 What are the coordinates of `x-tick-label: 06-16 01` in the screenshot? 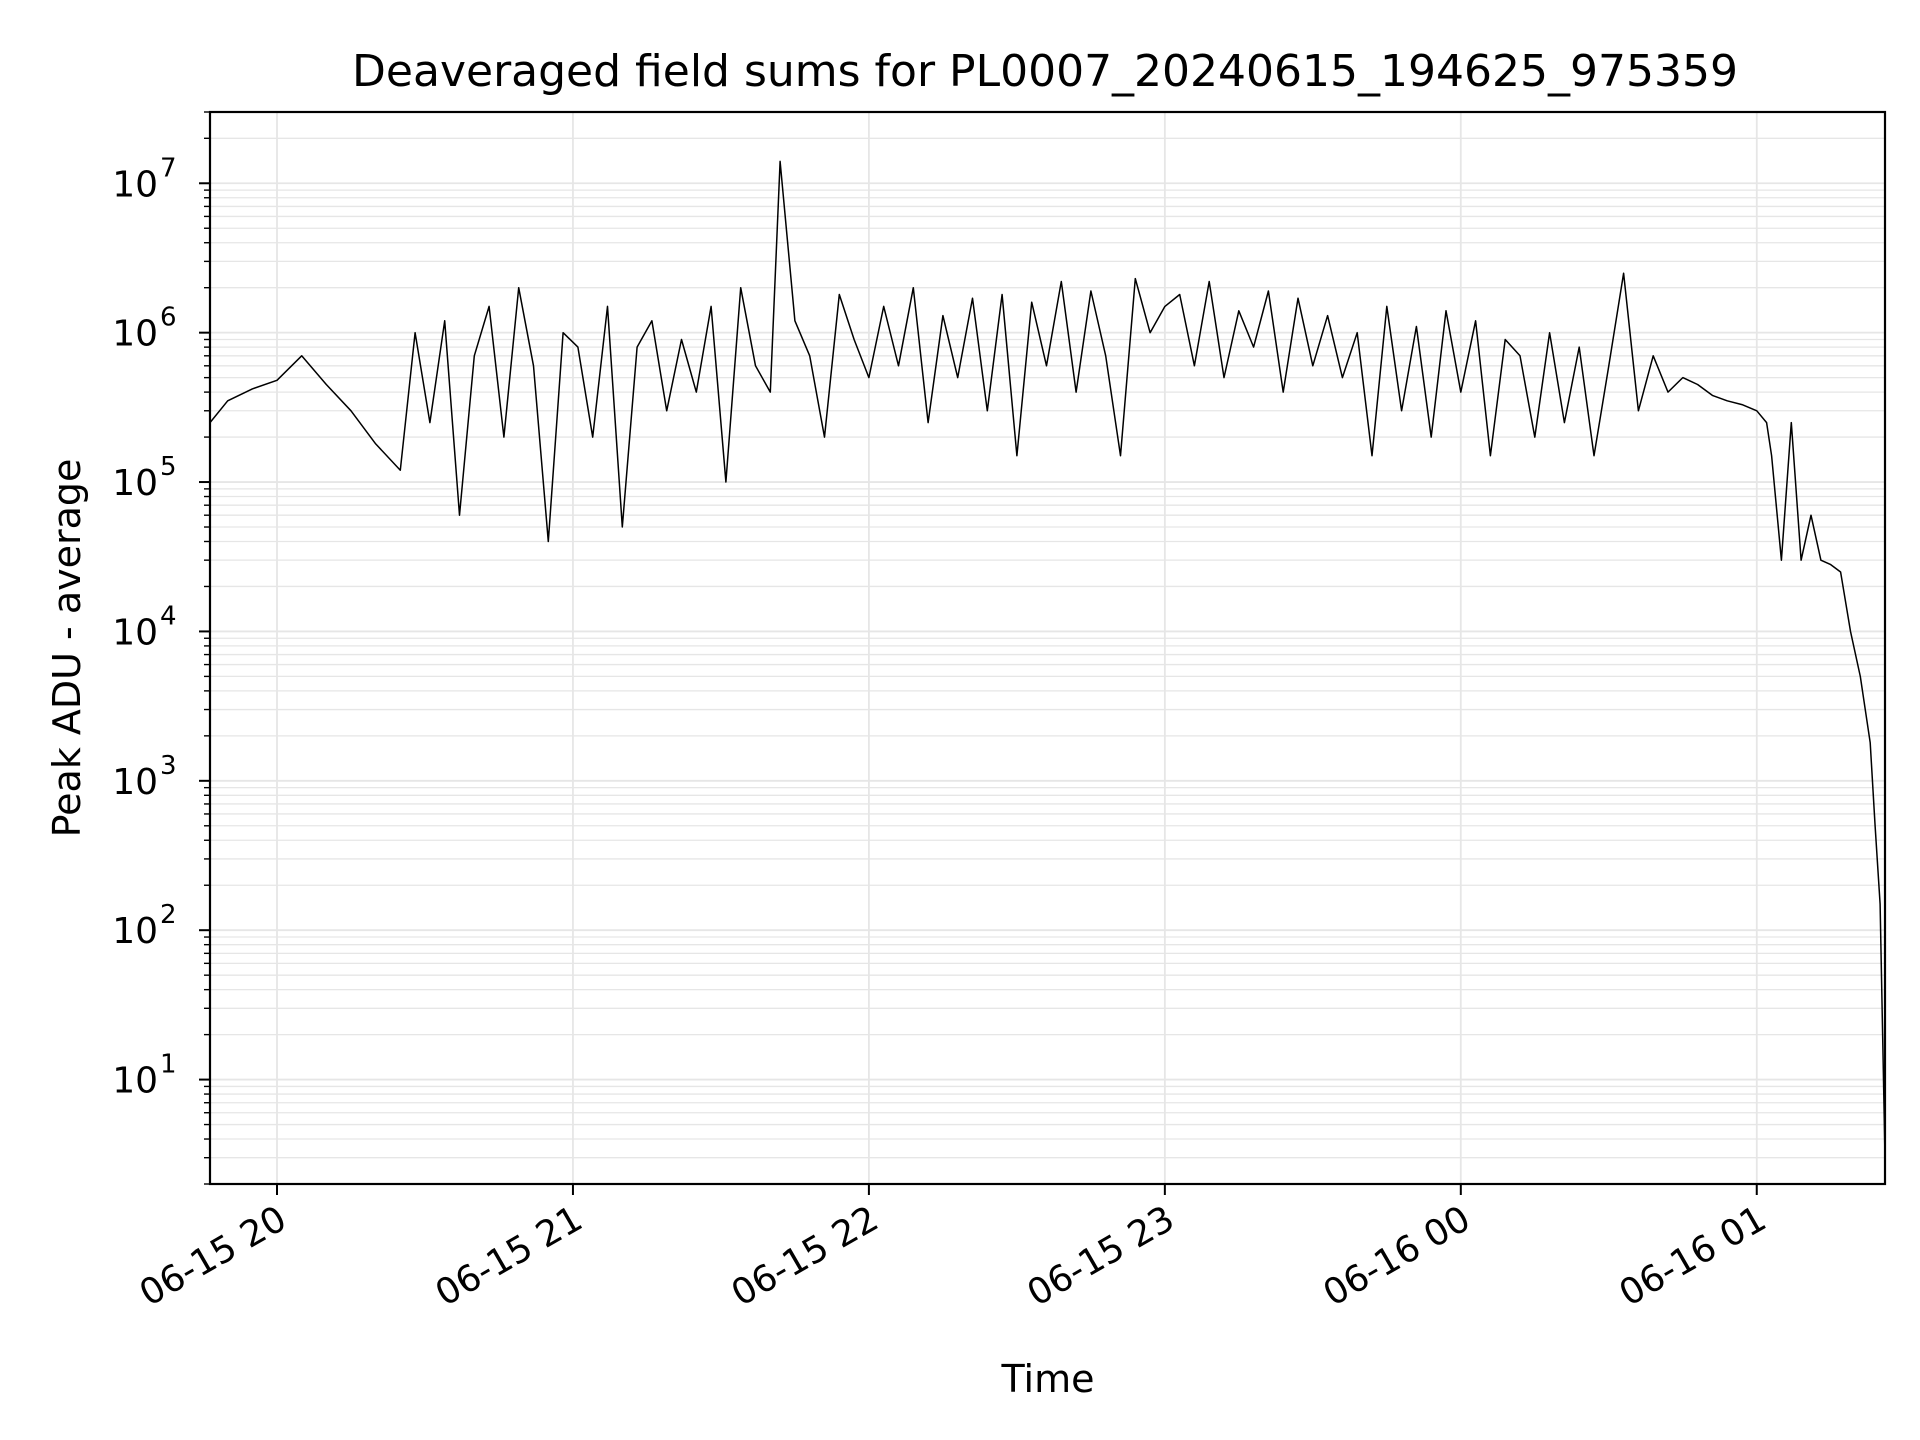 It's located at (1693, 1256).